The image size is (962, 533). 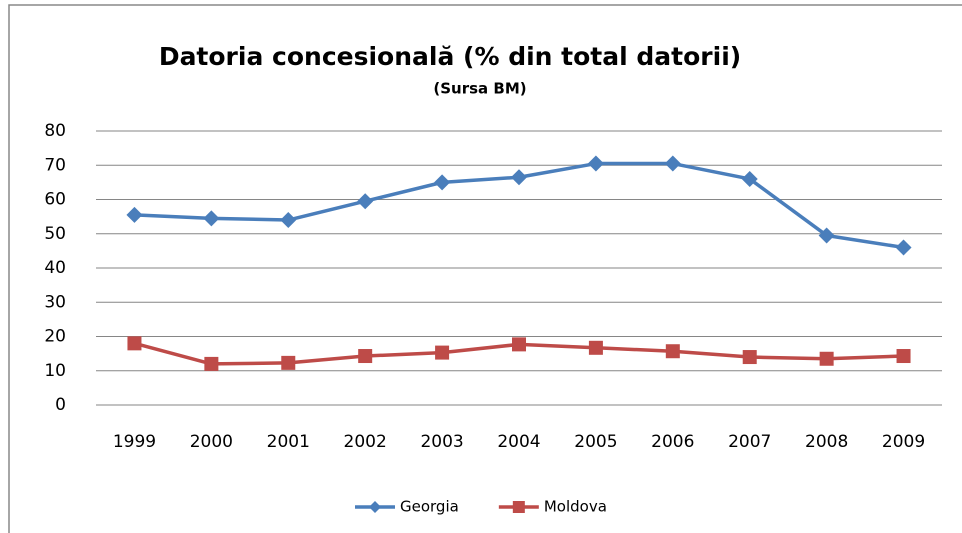 What do you see at coordinates (575, 507) in the screenshot?
I see `legend-label: Moldova` at bounding box center [575, 507].